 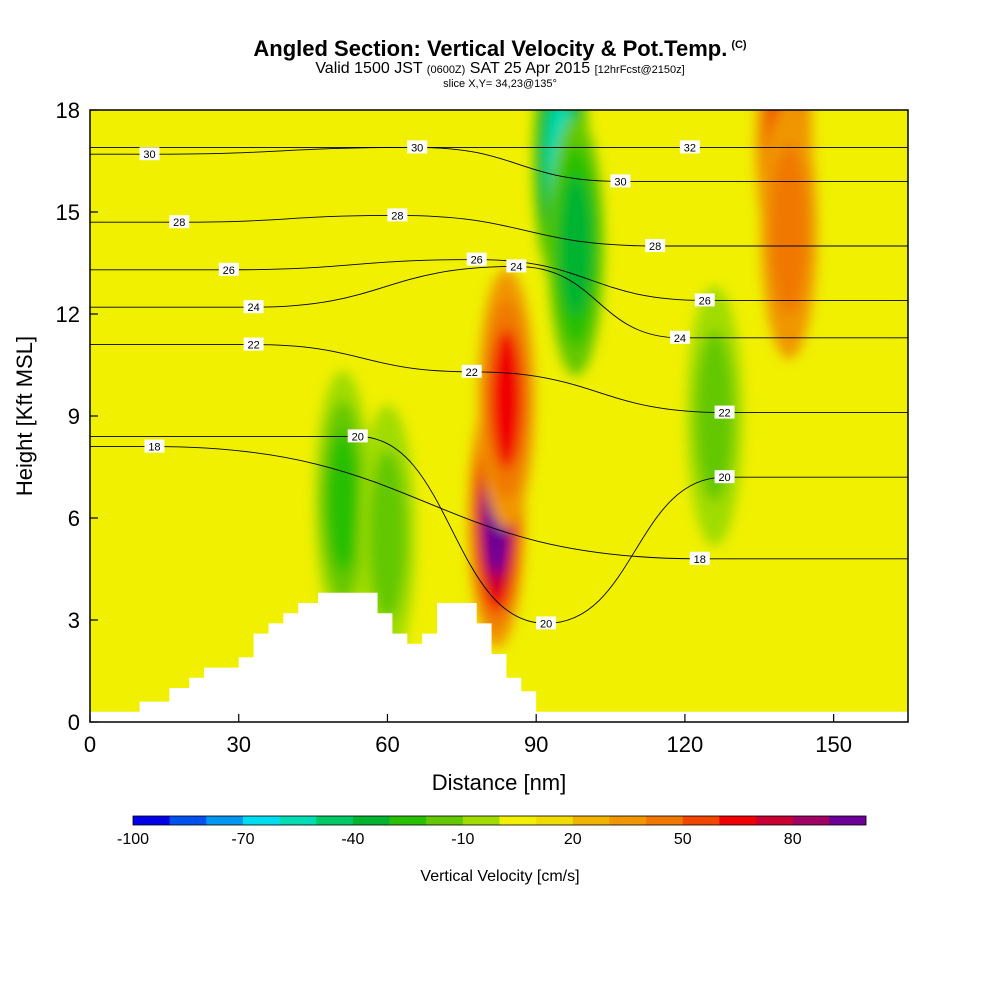 I want to click on y-tick-label: 0, so click(x=74, y=722).